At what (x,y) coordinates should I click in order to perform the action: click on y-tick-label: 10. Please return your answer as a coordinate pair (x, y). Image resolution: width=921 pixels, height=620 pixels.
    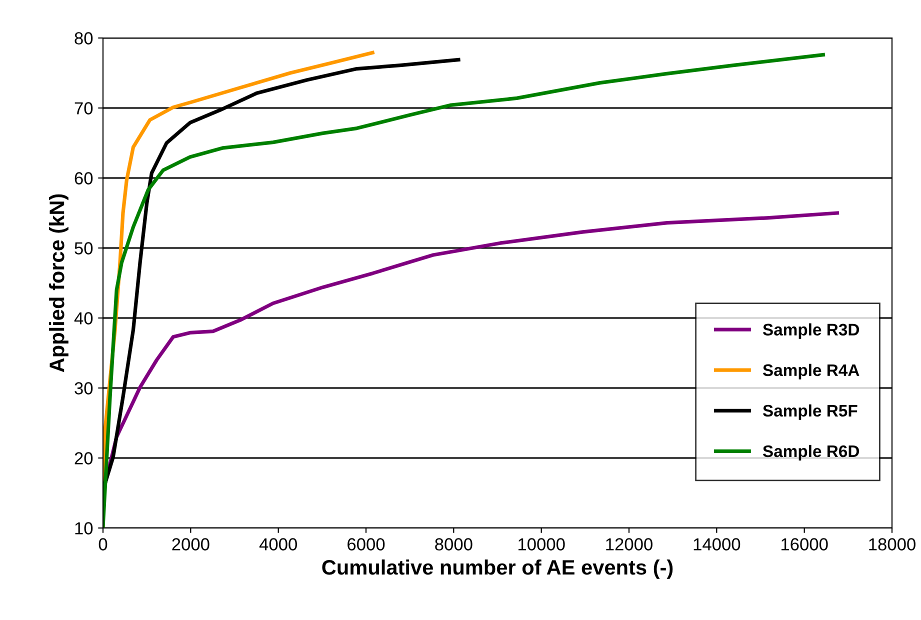
    Looking at the image, I should click on (84, 528).